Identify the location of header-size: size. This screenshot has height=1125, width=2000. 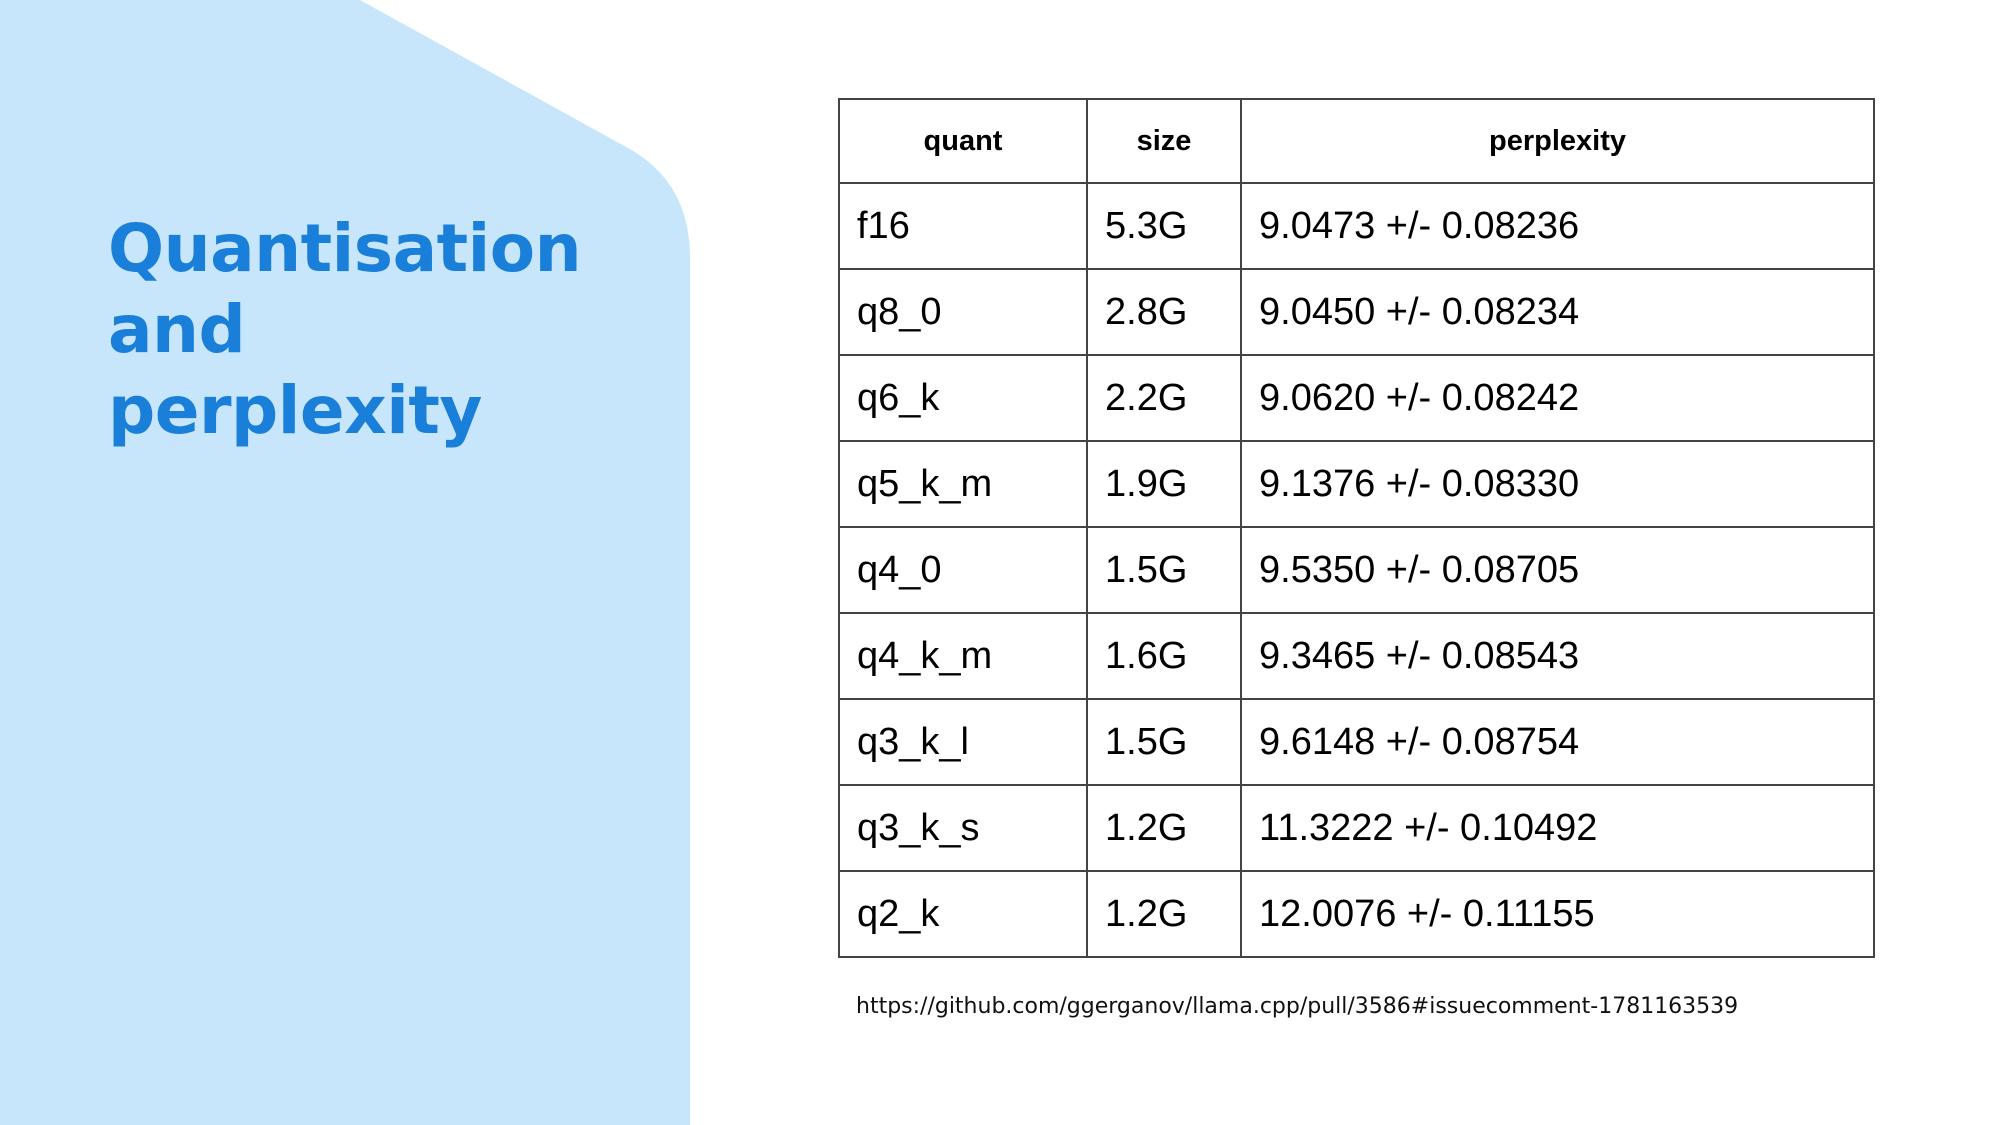
(1164, 141).